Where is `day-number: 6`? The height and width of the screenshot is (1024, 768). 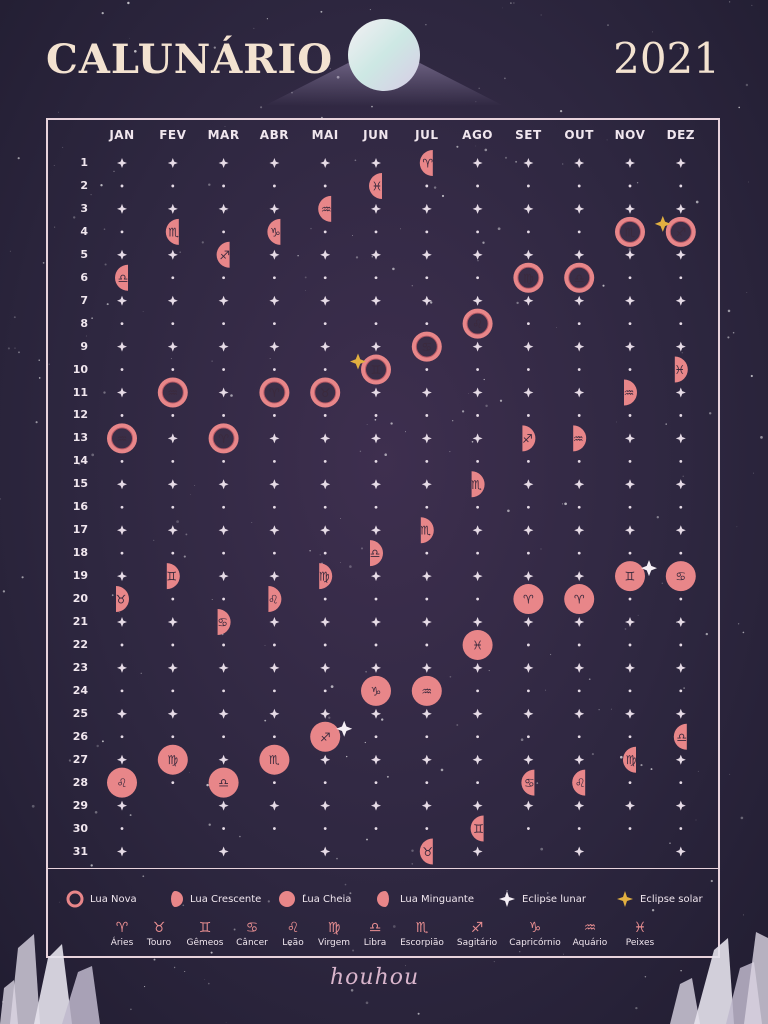 day-number: 6 is located at coordinates (84, 277).